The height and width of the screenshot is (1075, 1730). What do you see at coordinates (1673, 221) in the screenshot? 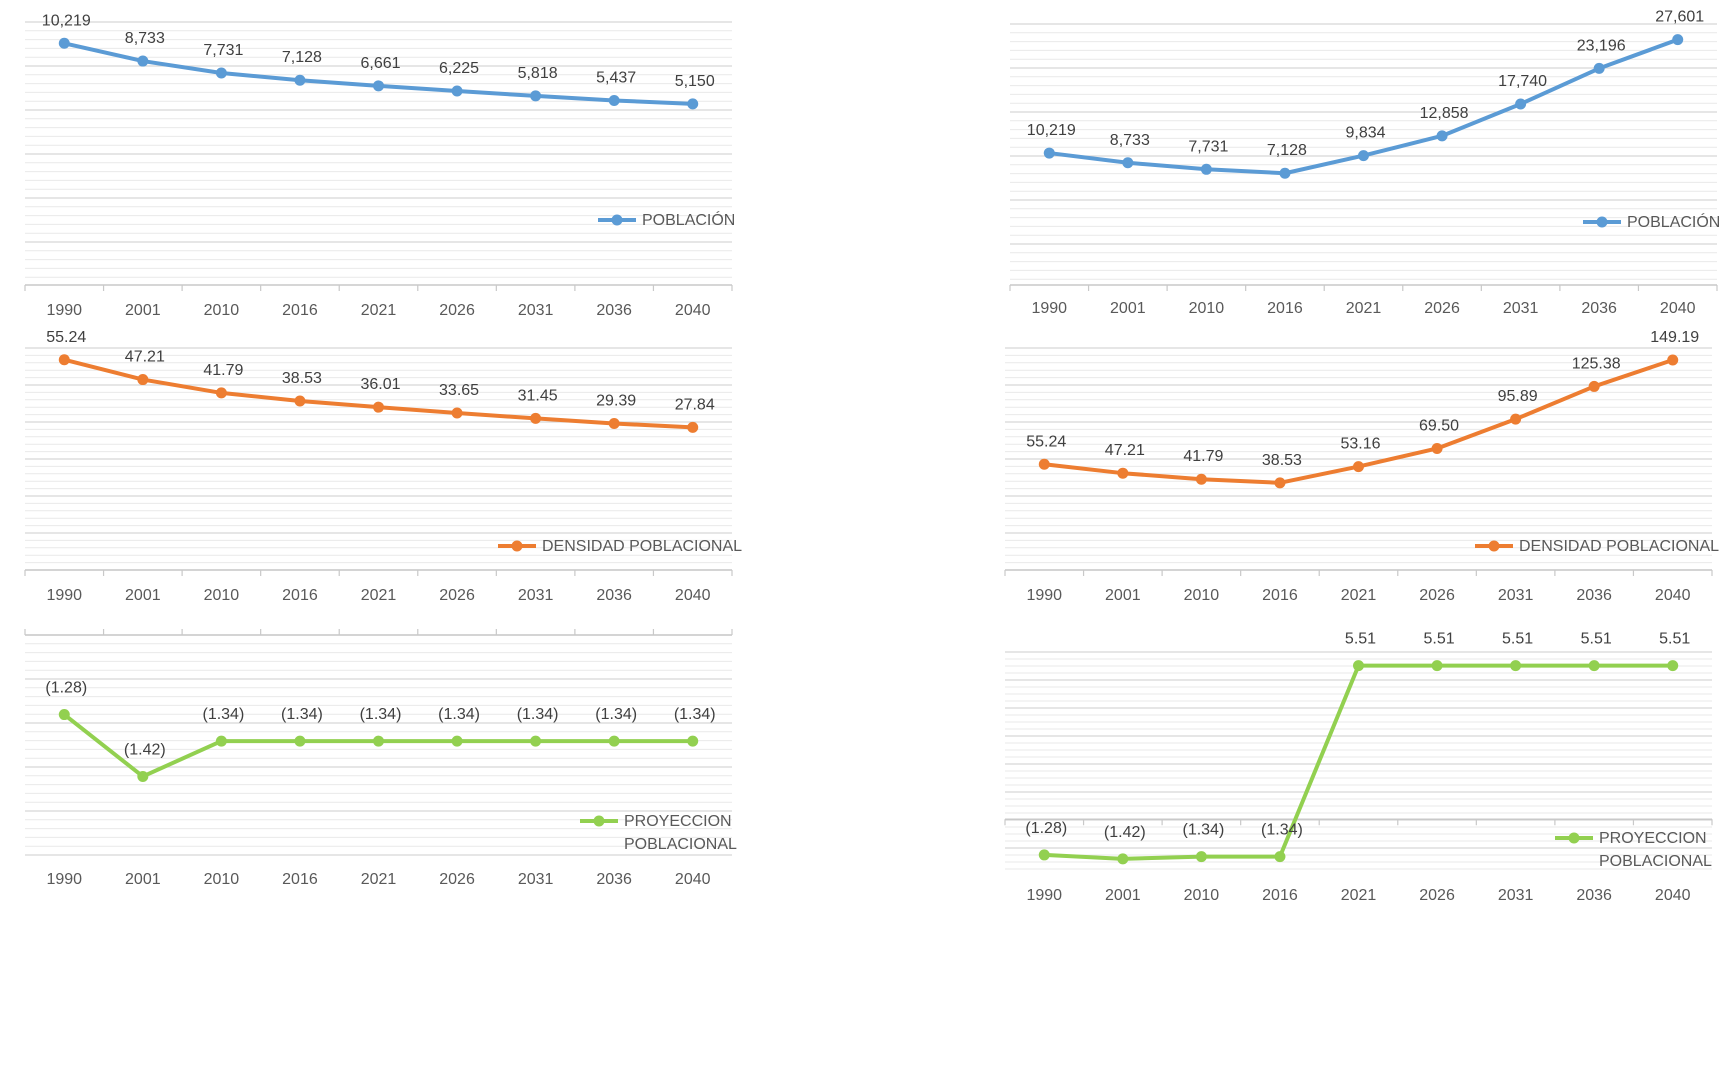
I see `legend-label: POBLACIÓN` at bounding box center [1673, 221].